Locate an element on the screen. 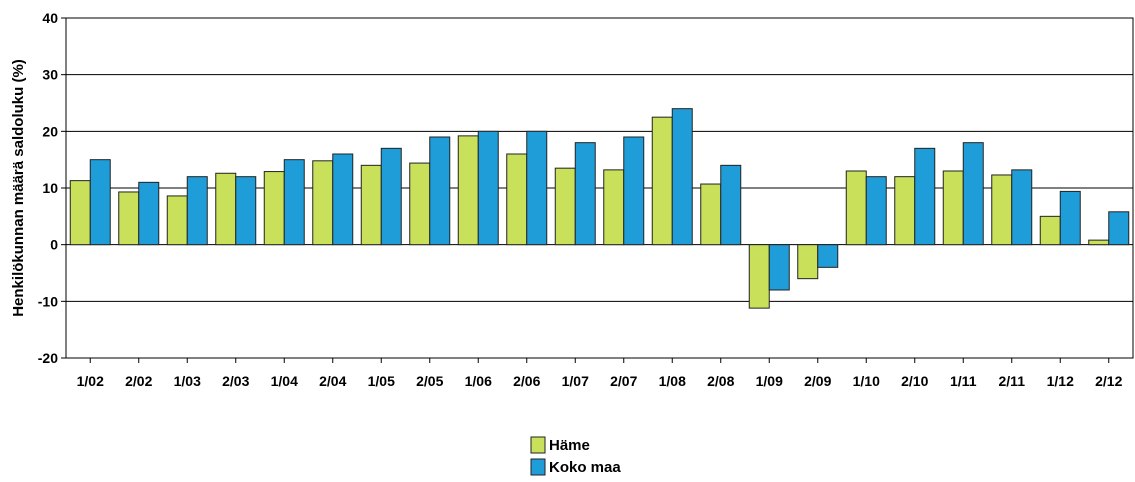 The width and height of the screenshot is (1135, 482). x-tick-label: 1/07 is located at coordinates (575, 381).